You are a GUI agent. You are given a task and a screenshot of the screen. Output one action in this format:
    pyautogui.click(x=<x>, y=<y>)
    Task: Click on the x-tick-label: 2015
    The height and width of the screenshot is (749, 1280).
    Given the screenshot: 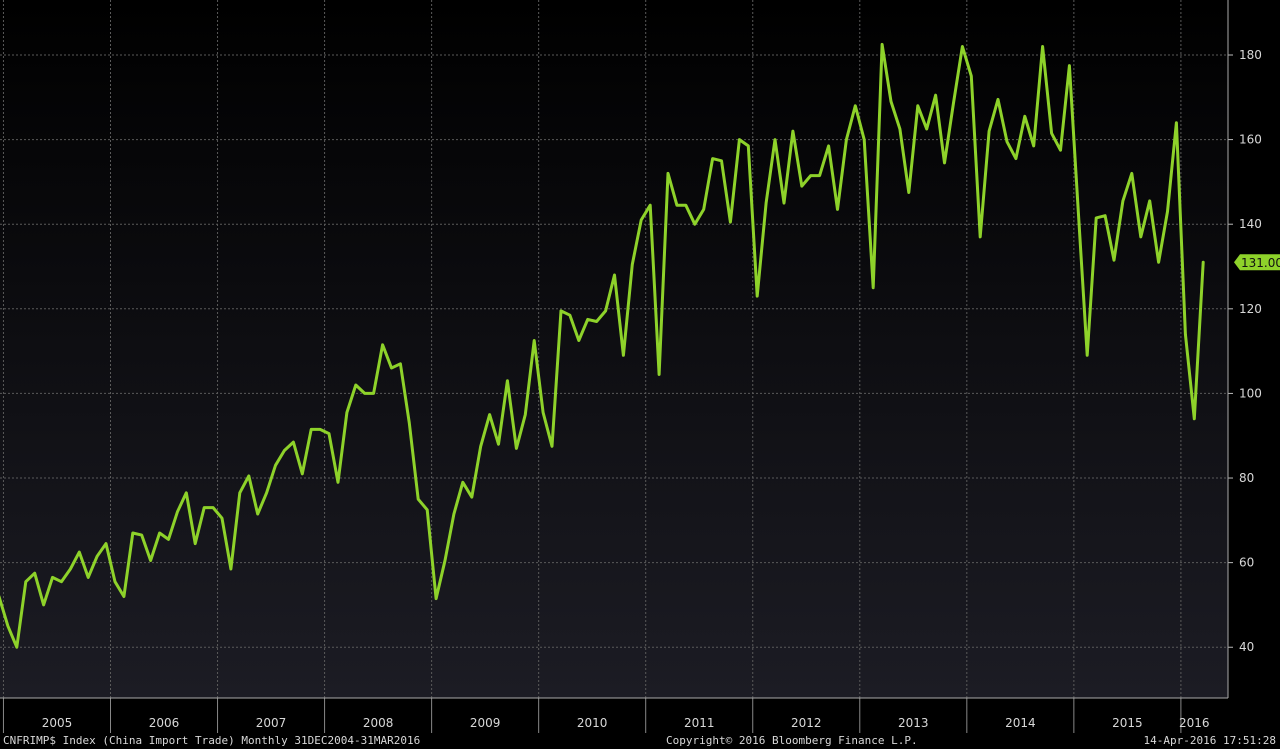 What is the action you would take?
    pyautogui.click(x=1127, y=723)
    